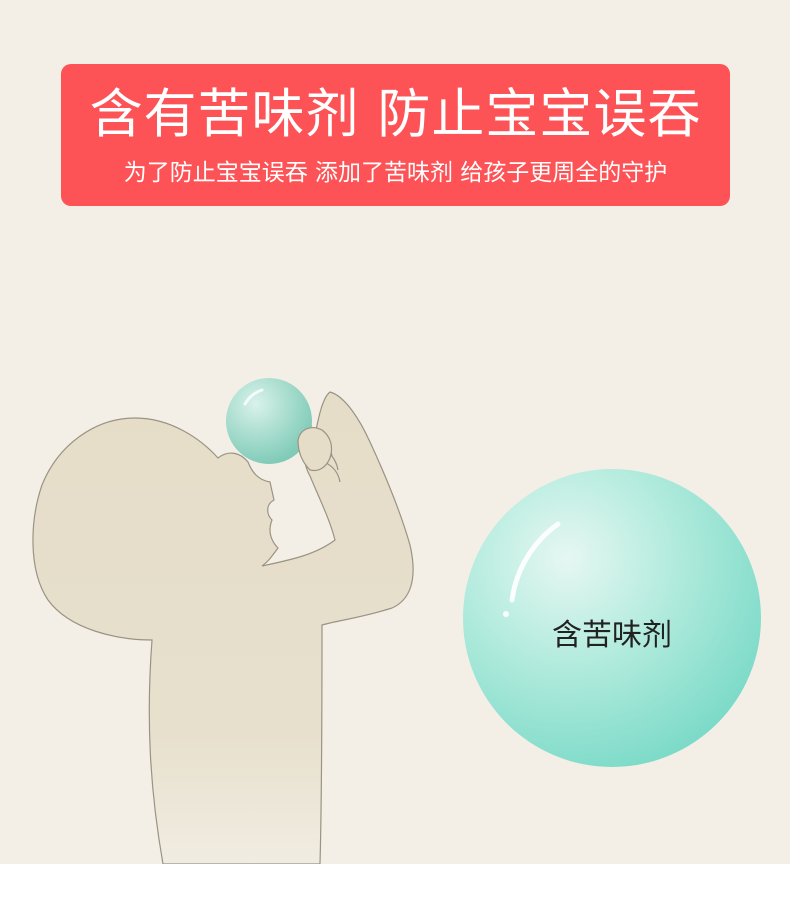 The width and height of the screenshot is (790, 906). What do you see at coordinates (269, 421) in the screenshot?
I see `small-ball` at bounding box center [269, 421].